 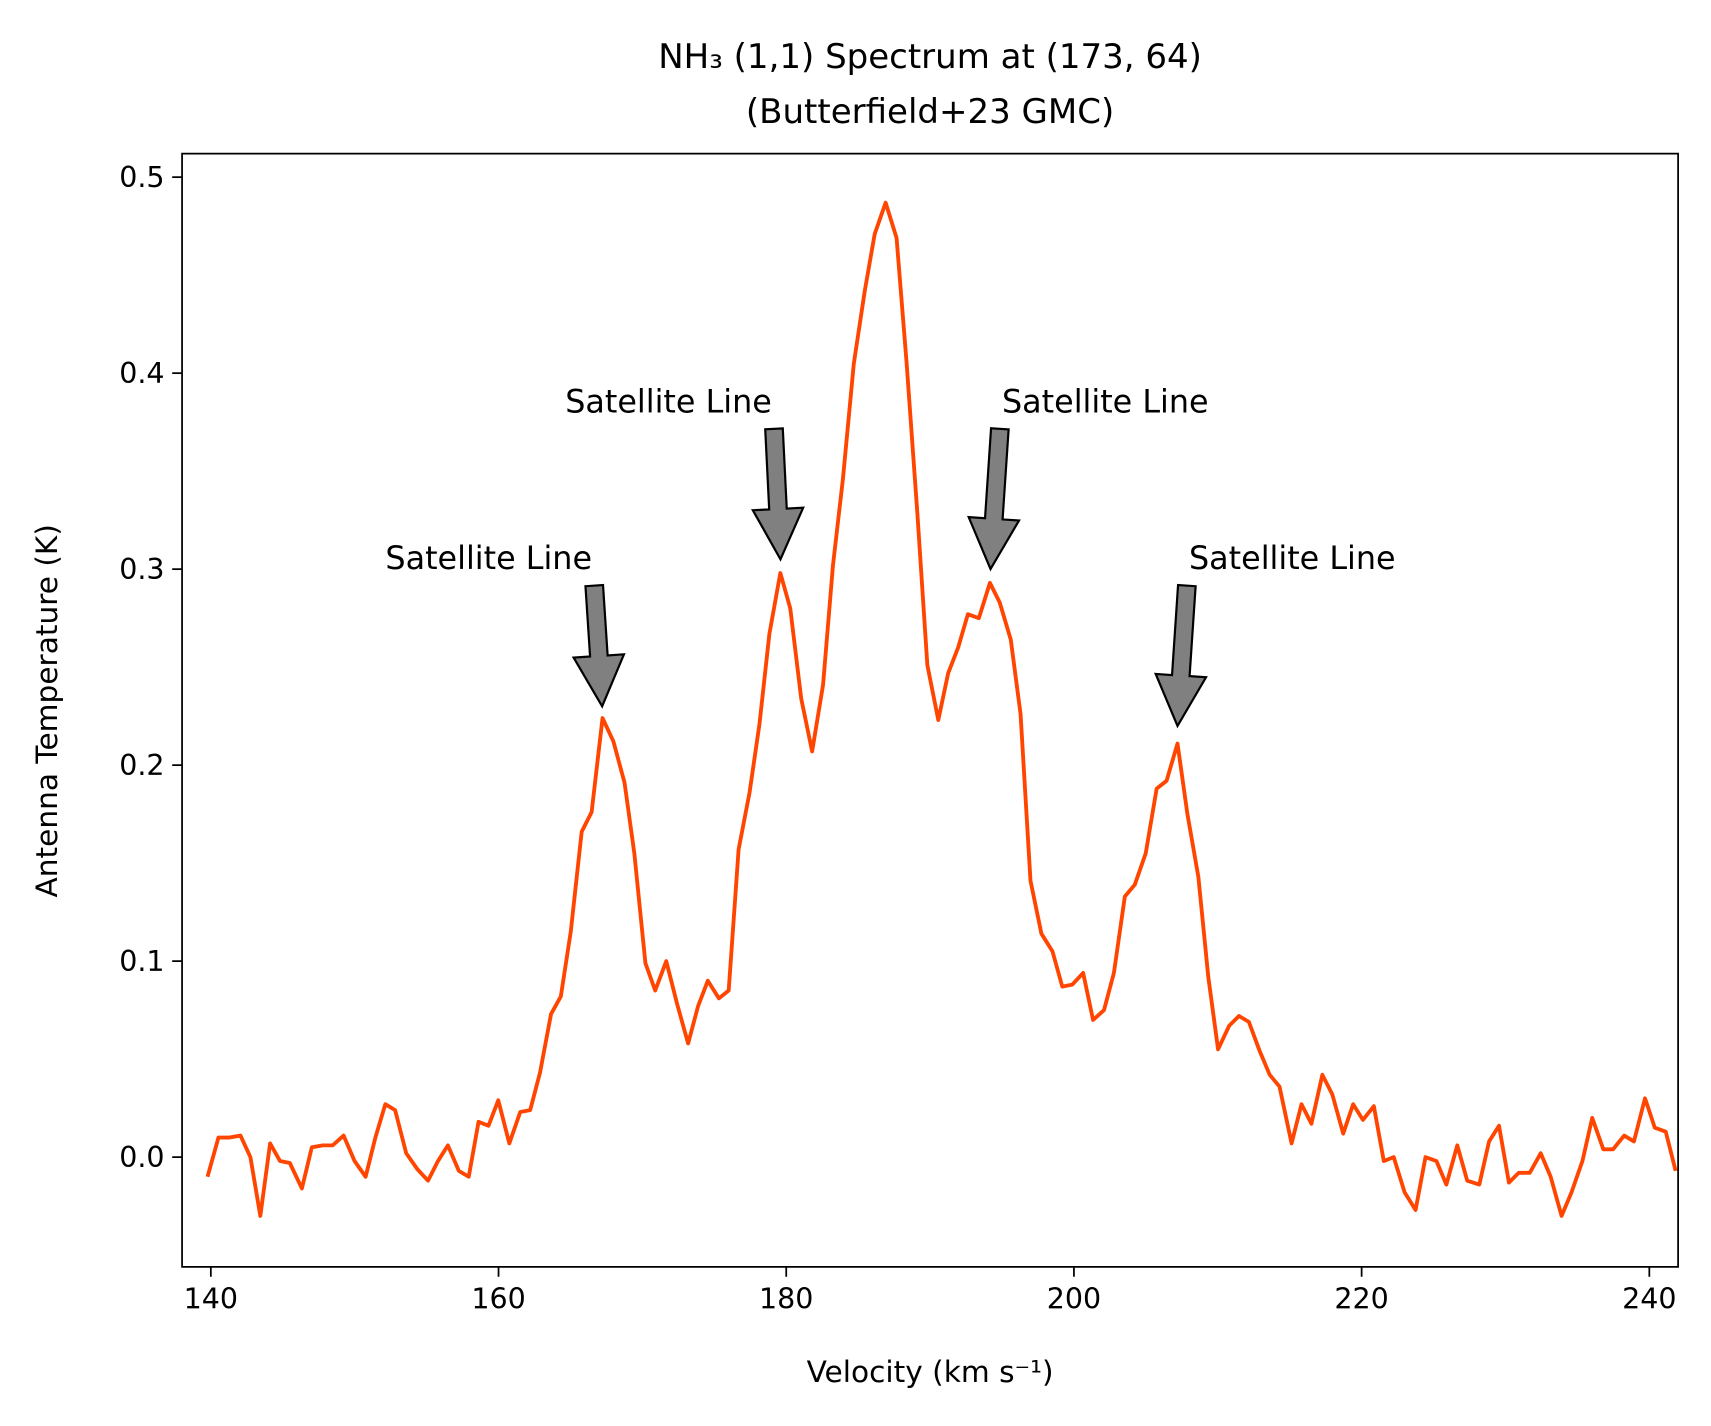 I want to click on x-tick-label: 180, so click(x=786, y=1299).